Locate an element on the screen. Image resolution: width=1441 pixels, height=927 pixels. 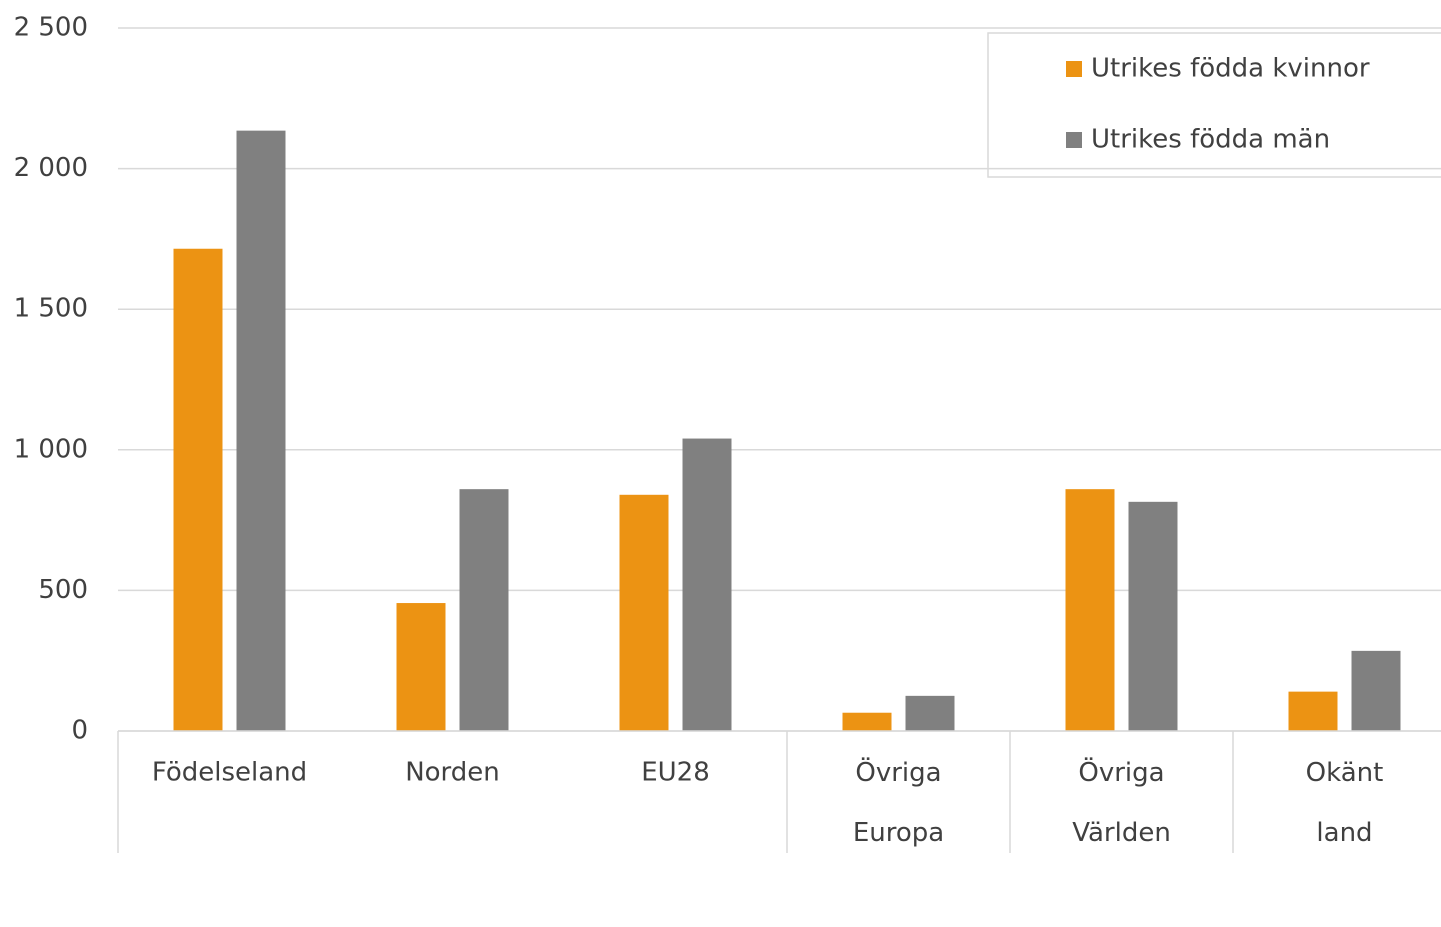
x-tick-label: EU28 is located at coordinates (675, 773).